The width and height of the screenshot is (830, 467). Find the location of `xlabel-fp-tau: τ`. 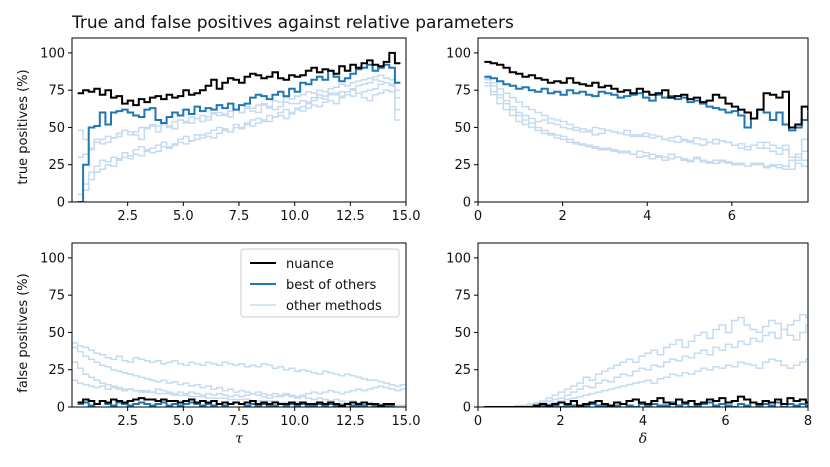

xlabel-fp-tau: τ is located at coordinates (239, 439).